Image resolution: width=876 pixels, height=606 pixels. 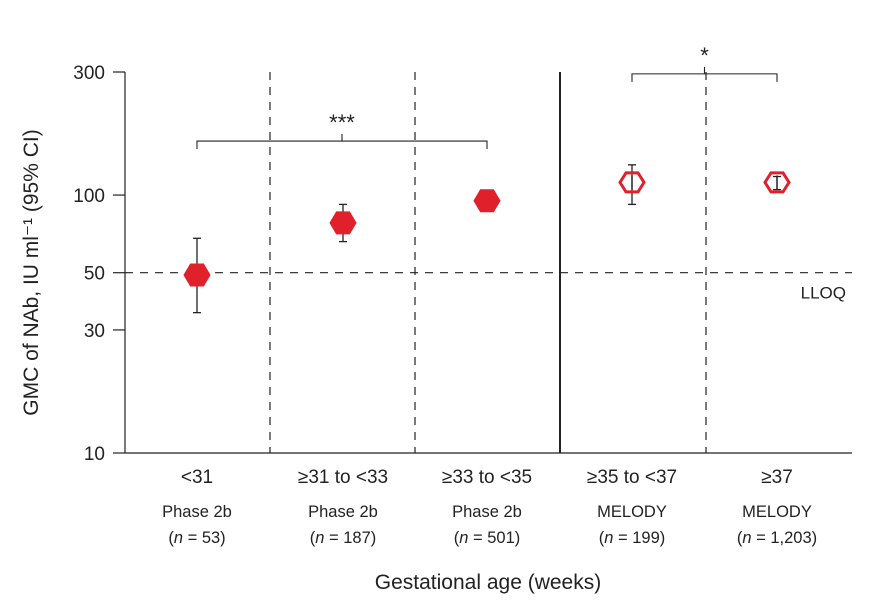 What do you see at coordinates (94, 274) in the screenshot?
I see `y-tick-label: 50` at bounding box center [94, 274].